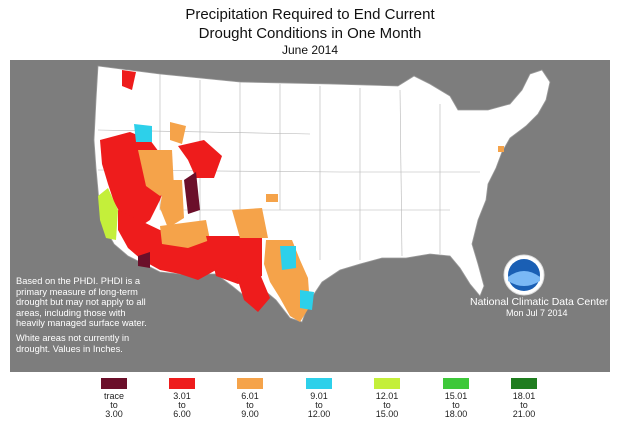  I want to click on region-red-idaho-east, so click(200, 159).